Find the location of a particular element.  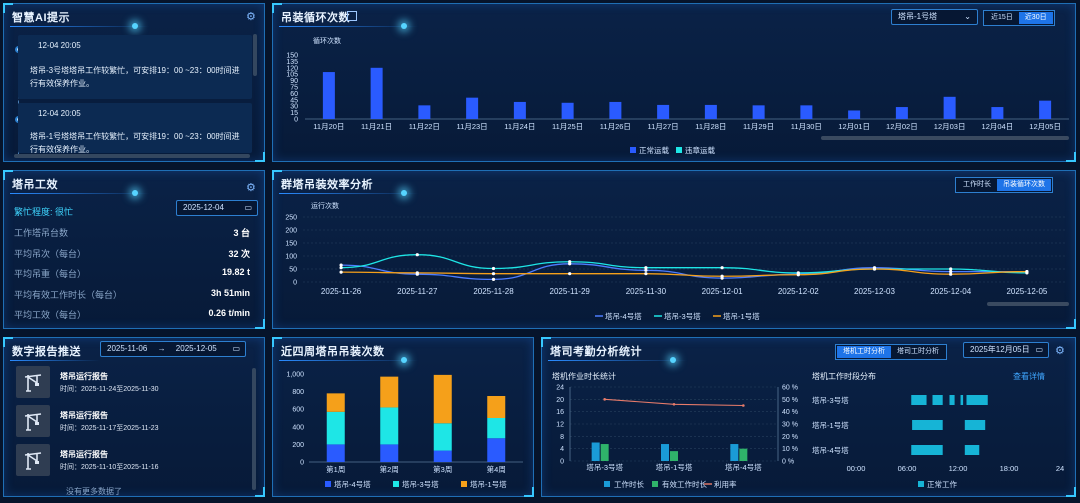

tab-driver-hours: 塔司工时分析 is located at coordinates (918, 351).